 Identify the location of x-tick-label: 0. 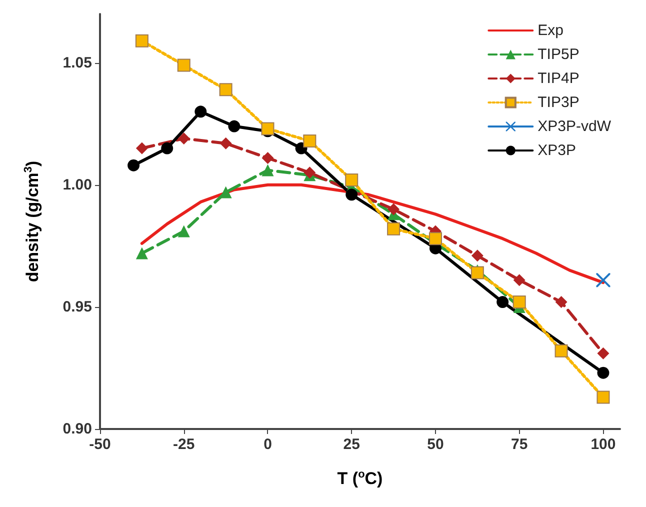
(268, 444).